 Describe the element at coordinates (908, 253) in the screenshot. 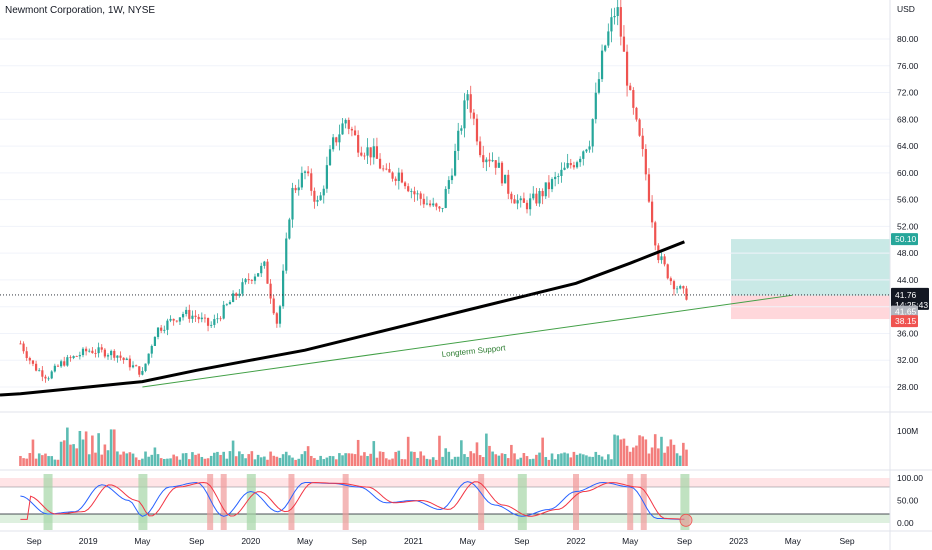

I see `price-tick-label: 48.00` at that location.